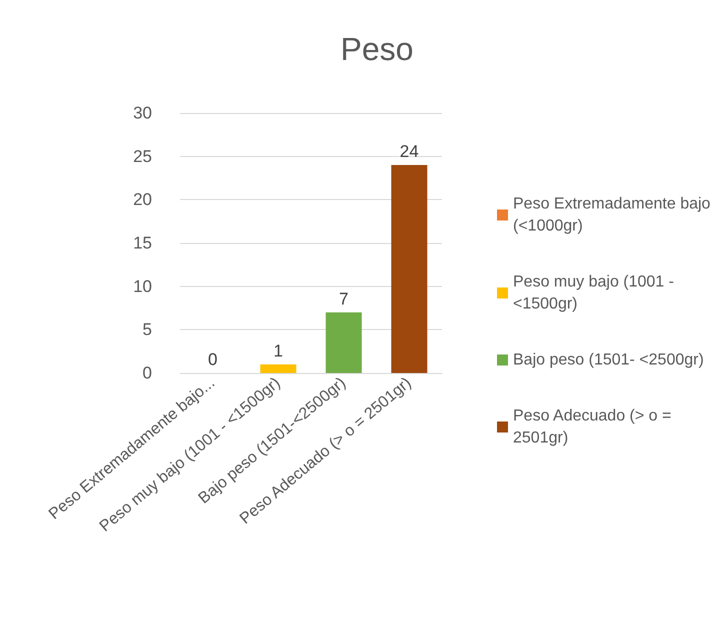 Image resolution: width=724 pixels, height=642 pixels. Describe the element at coordinates (377, 49) in the screenshot. I see `chart-title: Peso` at that location.